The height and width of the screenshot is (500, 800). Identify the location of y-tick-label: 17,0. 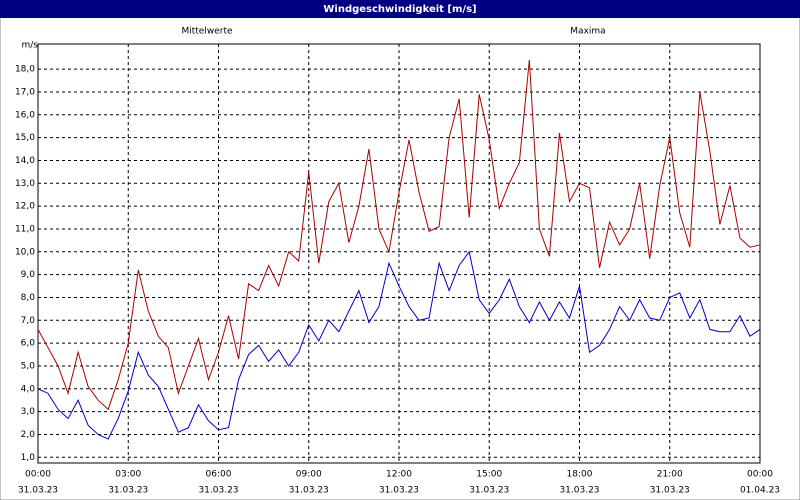
(25, 92).